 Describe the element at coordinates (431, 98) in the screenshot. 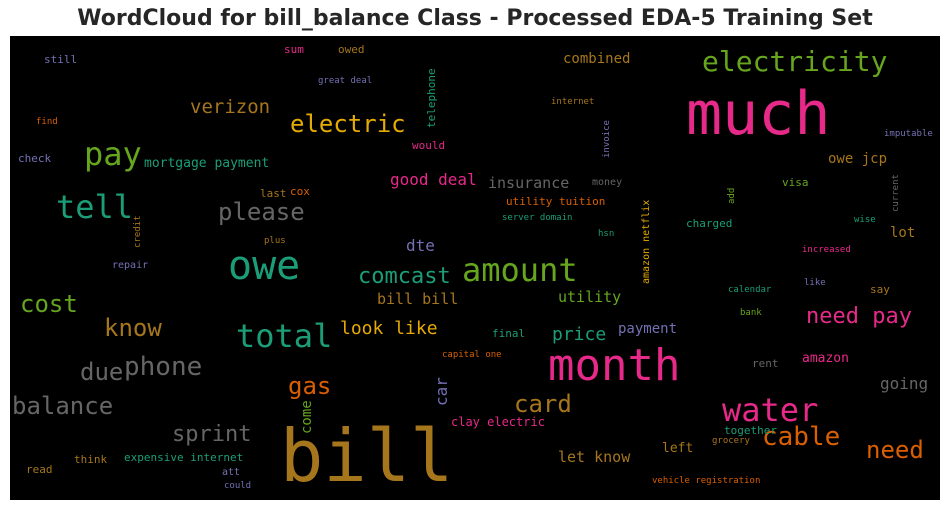

I see `word-telephone: telephone` at that location.